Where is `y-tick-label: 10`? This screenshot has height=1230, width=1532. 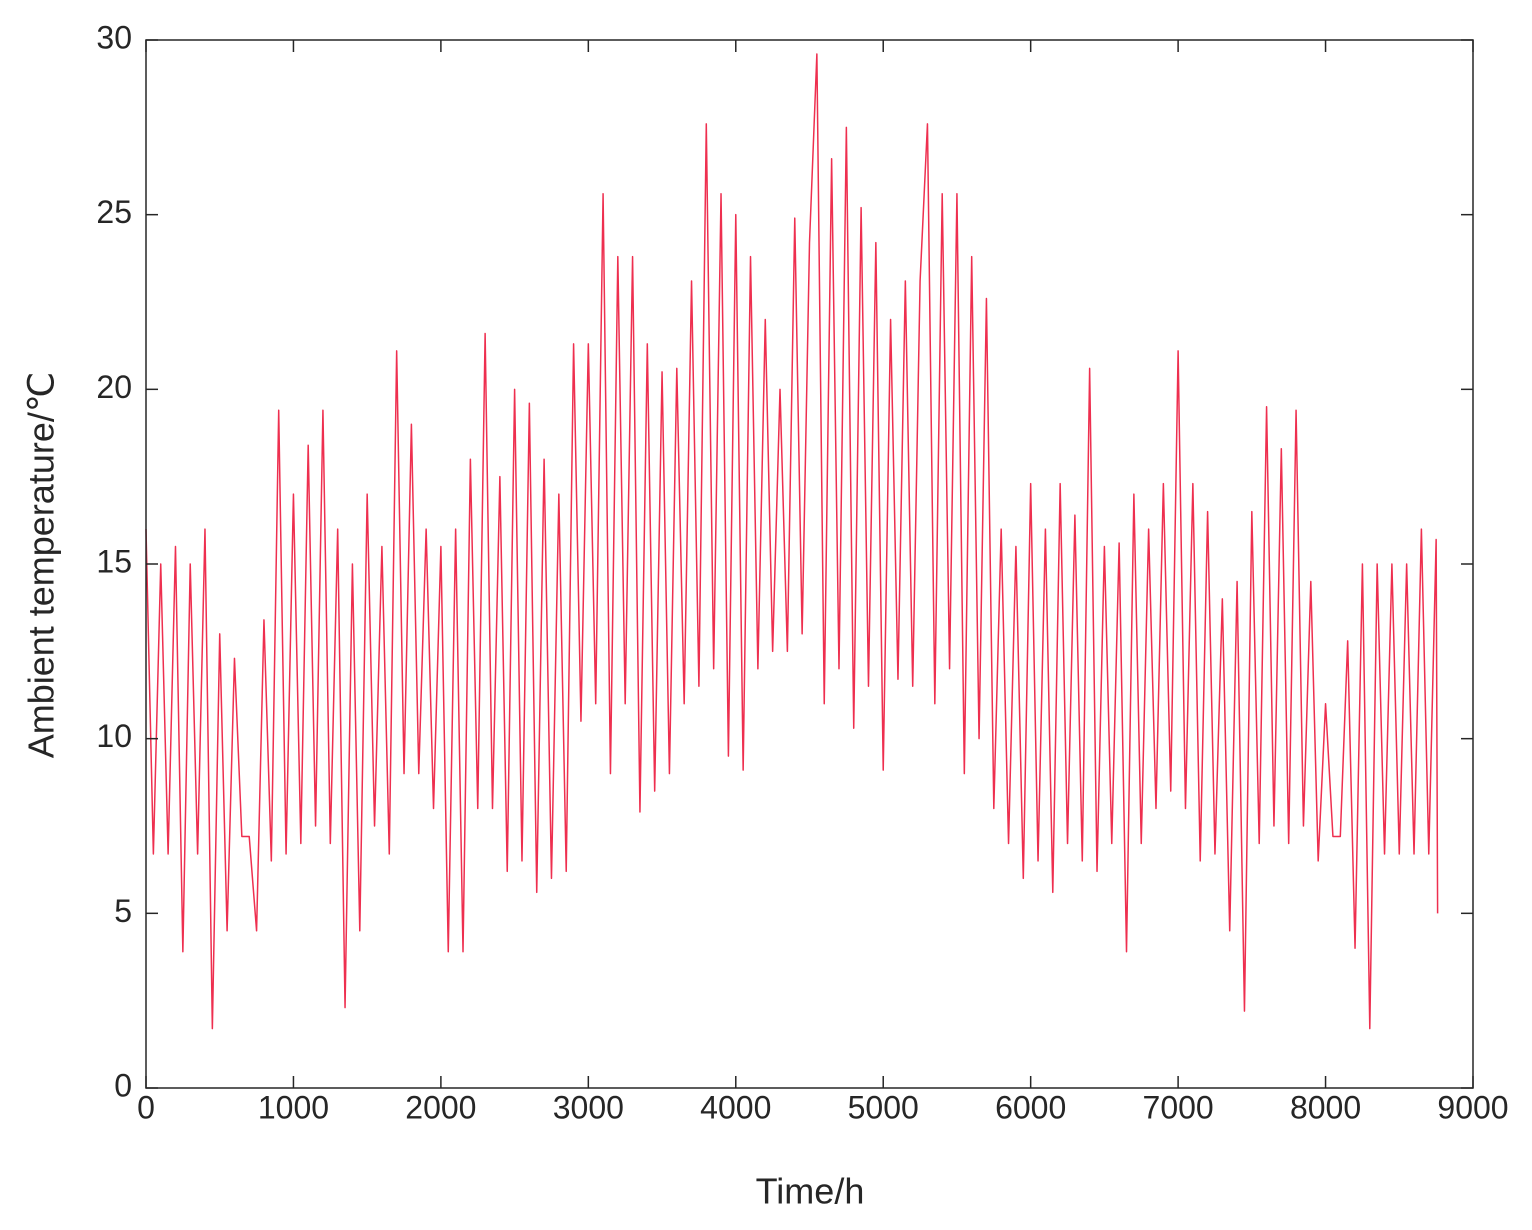 y-tick-label: 10 is located at coordinates (114, 736).